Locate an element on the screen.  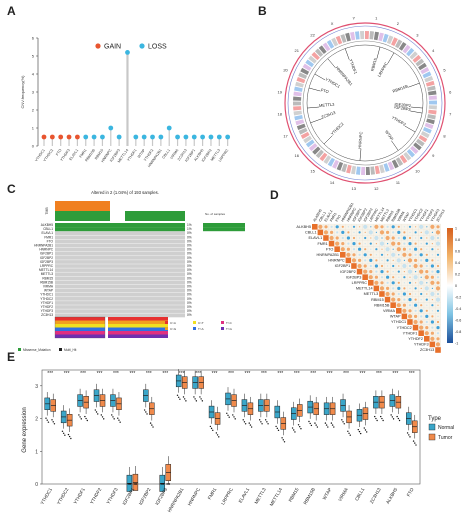
chromosome-number: 16 is located at coordinates (297, 155).